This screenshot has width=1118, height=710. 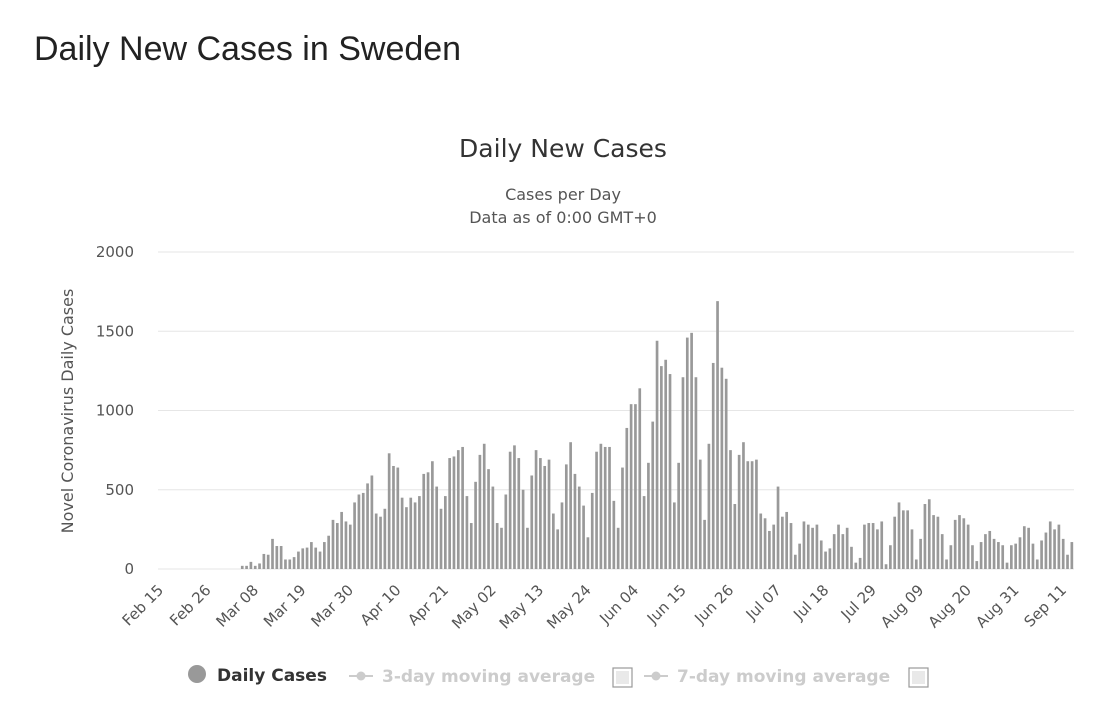 I want to click on legend-checkbox-7day, so click(x=918, y=677).